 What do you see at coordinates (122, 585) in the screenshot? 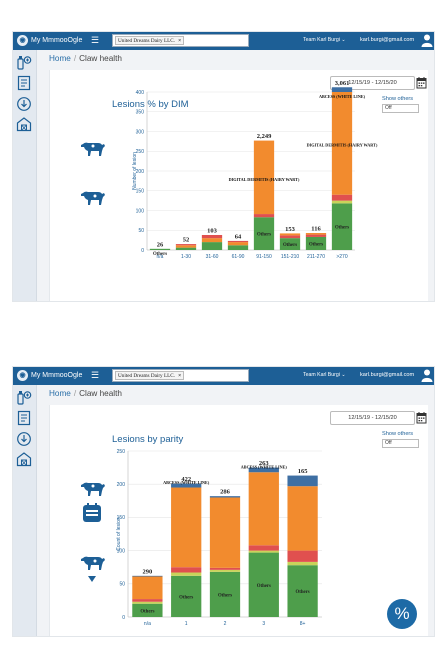
I see `y-tick-label: 50` at bounding box center [122, 585].